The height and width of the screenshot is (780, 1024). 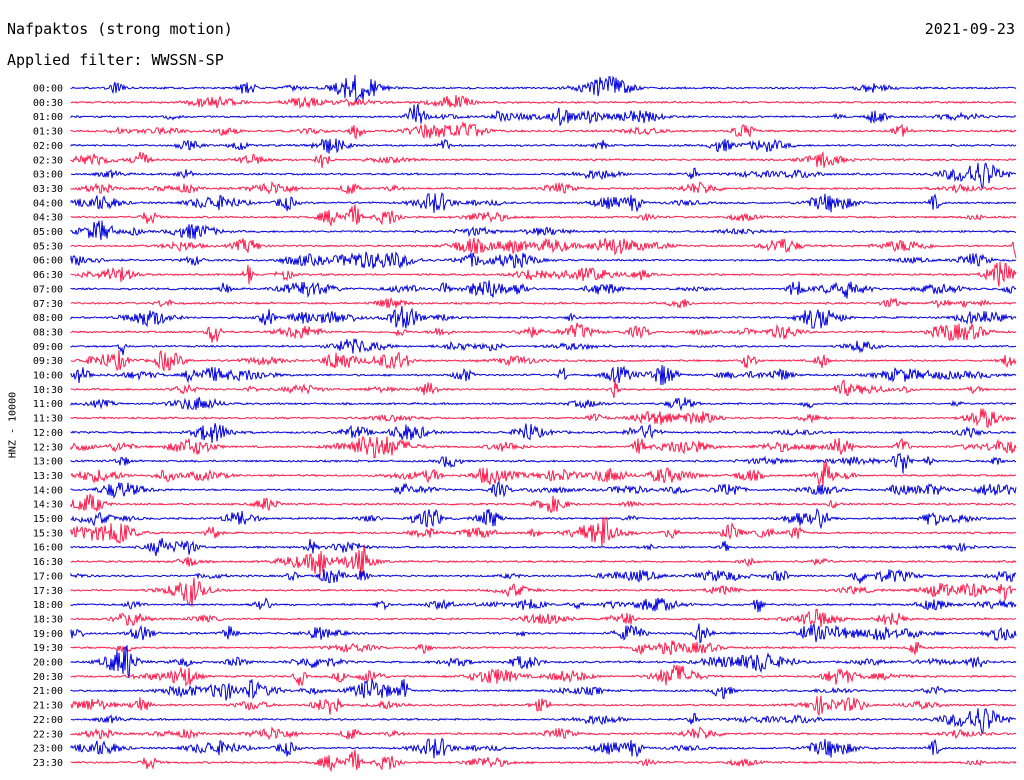 I want to click on tick-label-0800: 08:00, so click(x=48, y=318).